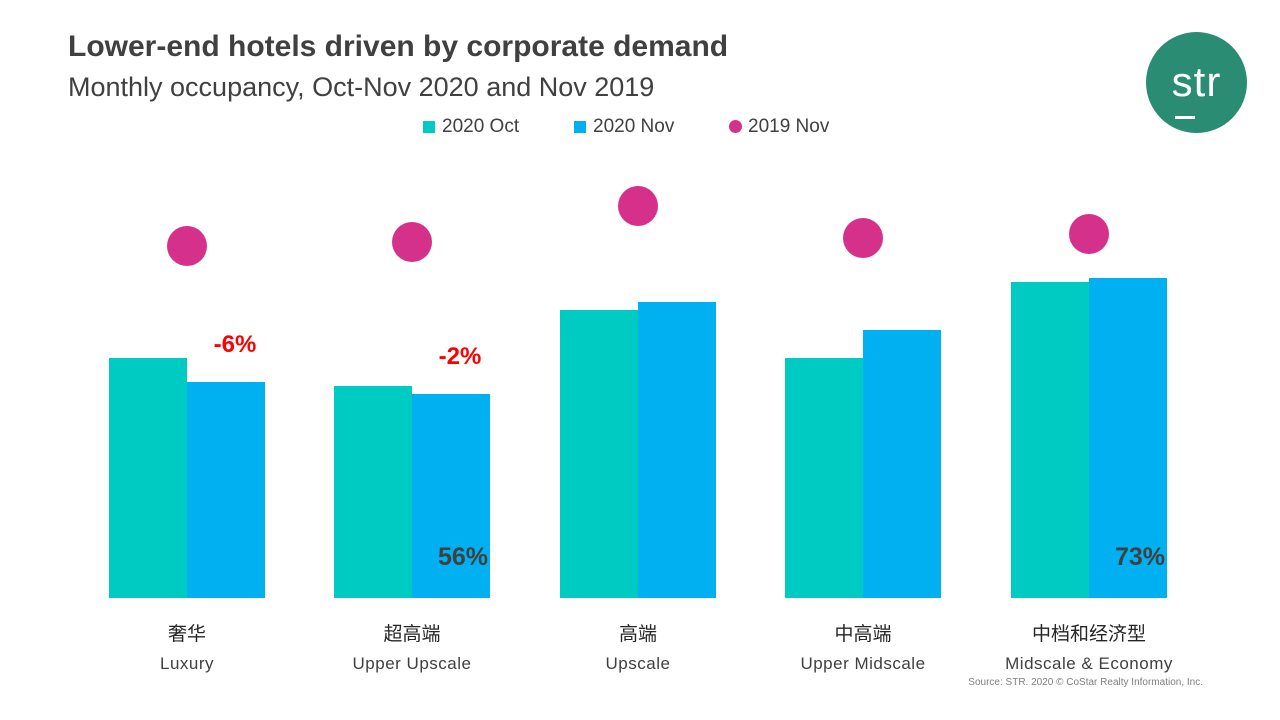 This screenshot has height=720, width=1280. What do you see at coordinates (226, 490) in the screenshot?
I see `bar-2020-nov-luxury` at bounding box center [226, 490].